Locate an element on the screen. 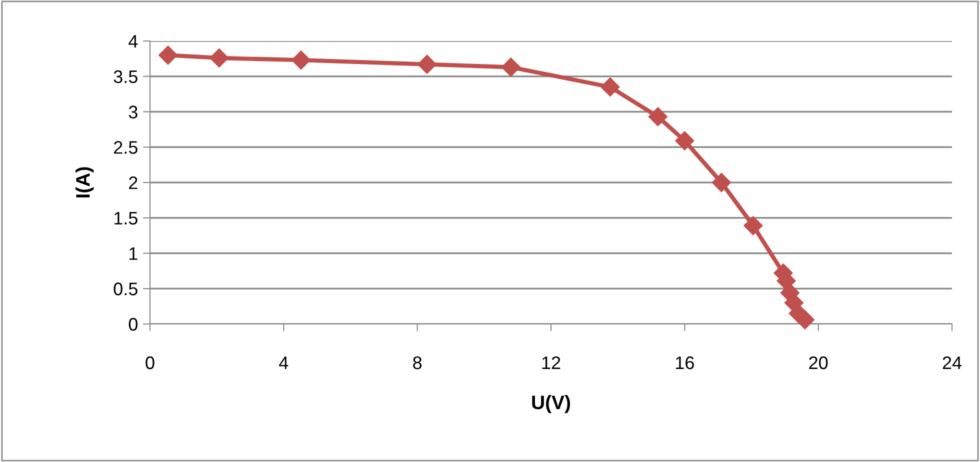 This screenshot has width=980, height=462. x-axis-title: U(V) is located at coordinates (551, 404).